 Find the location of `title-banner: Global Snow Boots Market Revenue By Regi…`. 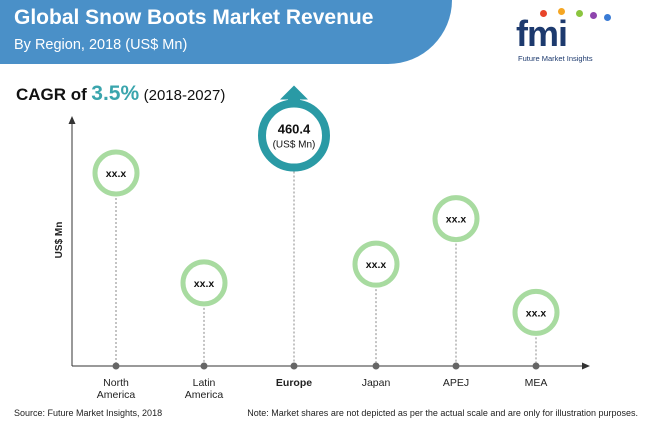

title-banner: Global Snow Boots Market Revenue By Regi… is located at coordinates (226, 32).